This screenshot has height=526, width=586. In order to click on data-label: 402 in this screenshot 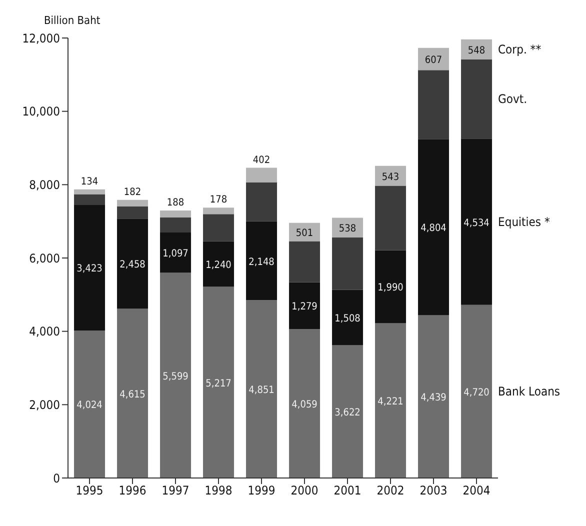, I will do `click(261, 160)`.